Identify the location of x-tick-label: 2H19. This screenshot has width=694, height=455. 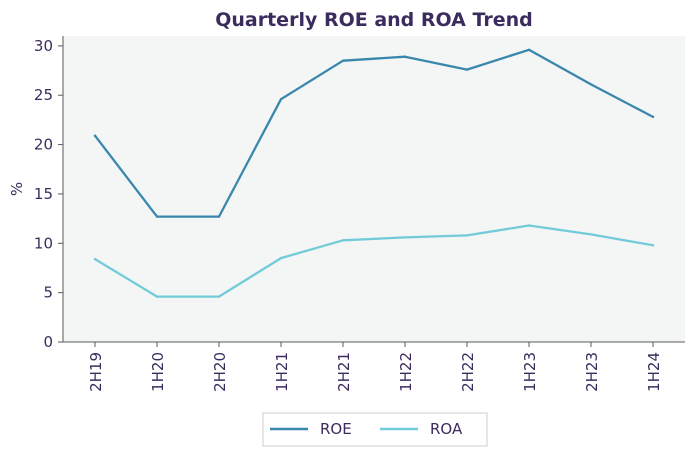
(96, 372).